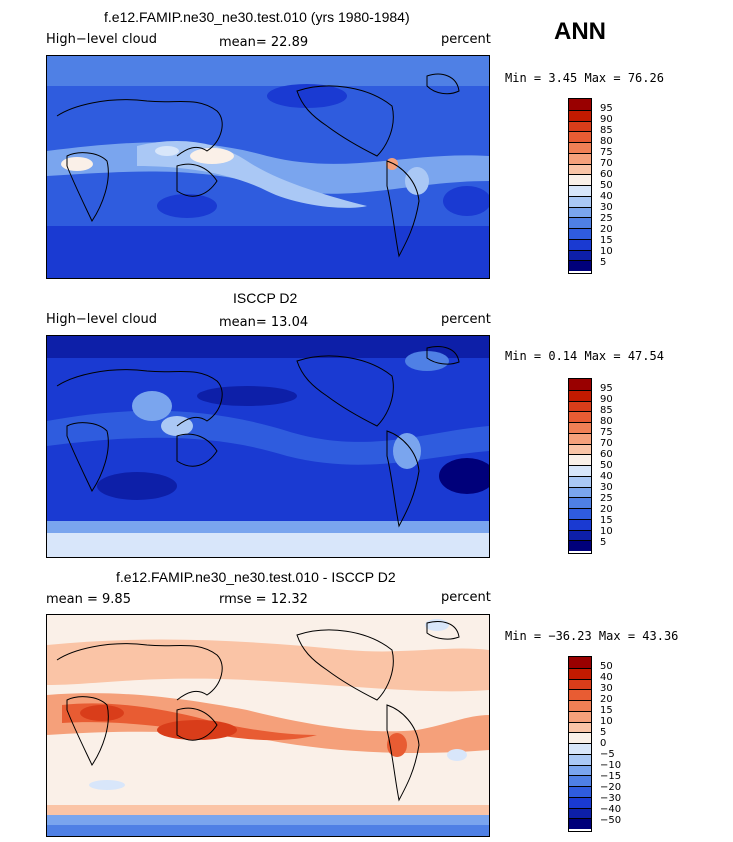 This screenshot has width=733, height=842. What do you see at coordinates (88, 599) in the screenshot?
I see `panel3-mean-label: mean = 9.85` at bounding box center [88, 599].